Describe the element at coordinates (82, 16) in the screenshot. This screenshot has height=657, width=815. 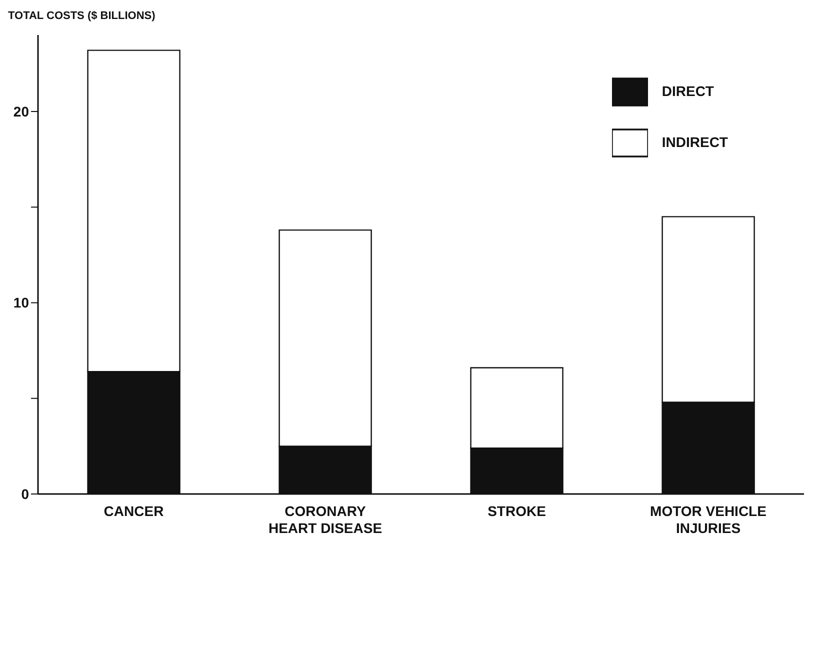
I see `y-axis-title: TOTAL COSTS ($ BILLIONS)` at that location.